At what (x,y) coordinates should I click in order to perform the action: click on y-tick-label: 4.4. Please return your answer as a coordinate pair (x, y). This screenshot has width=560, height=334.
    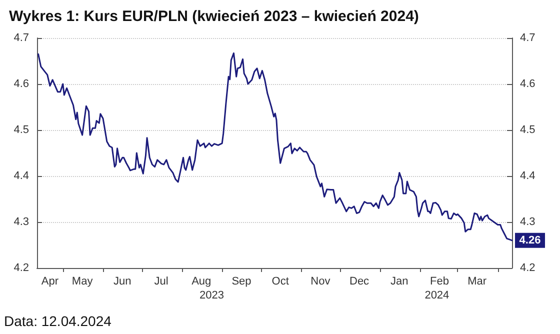
    Looking at the image, I should click on (21, 176).